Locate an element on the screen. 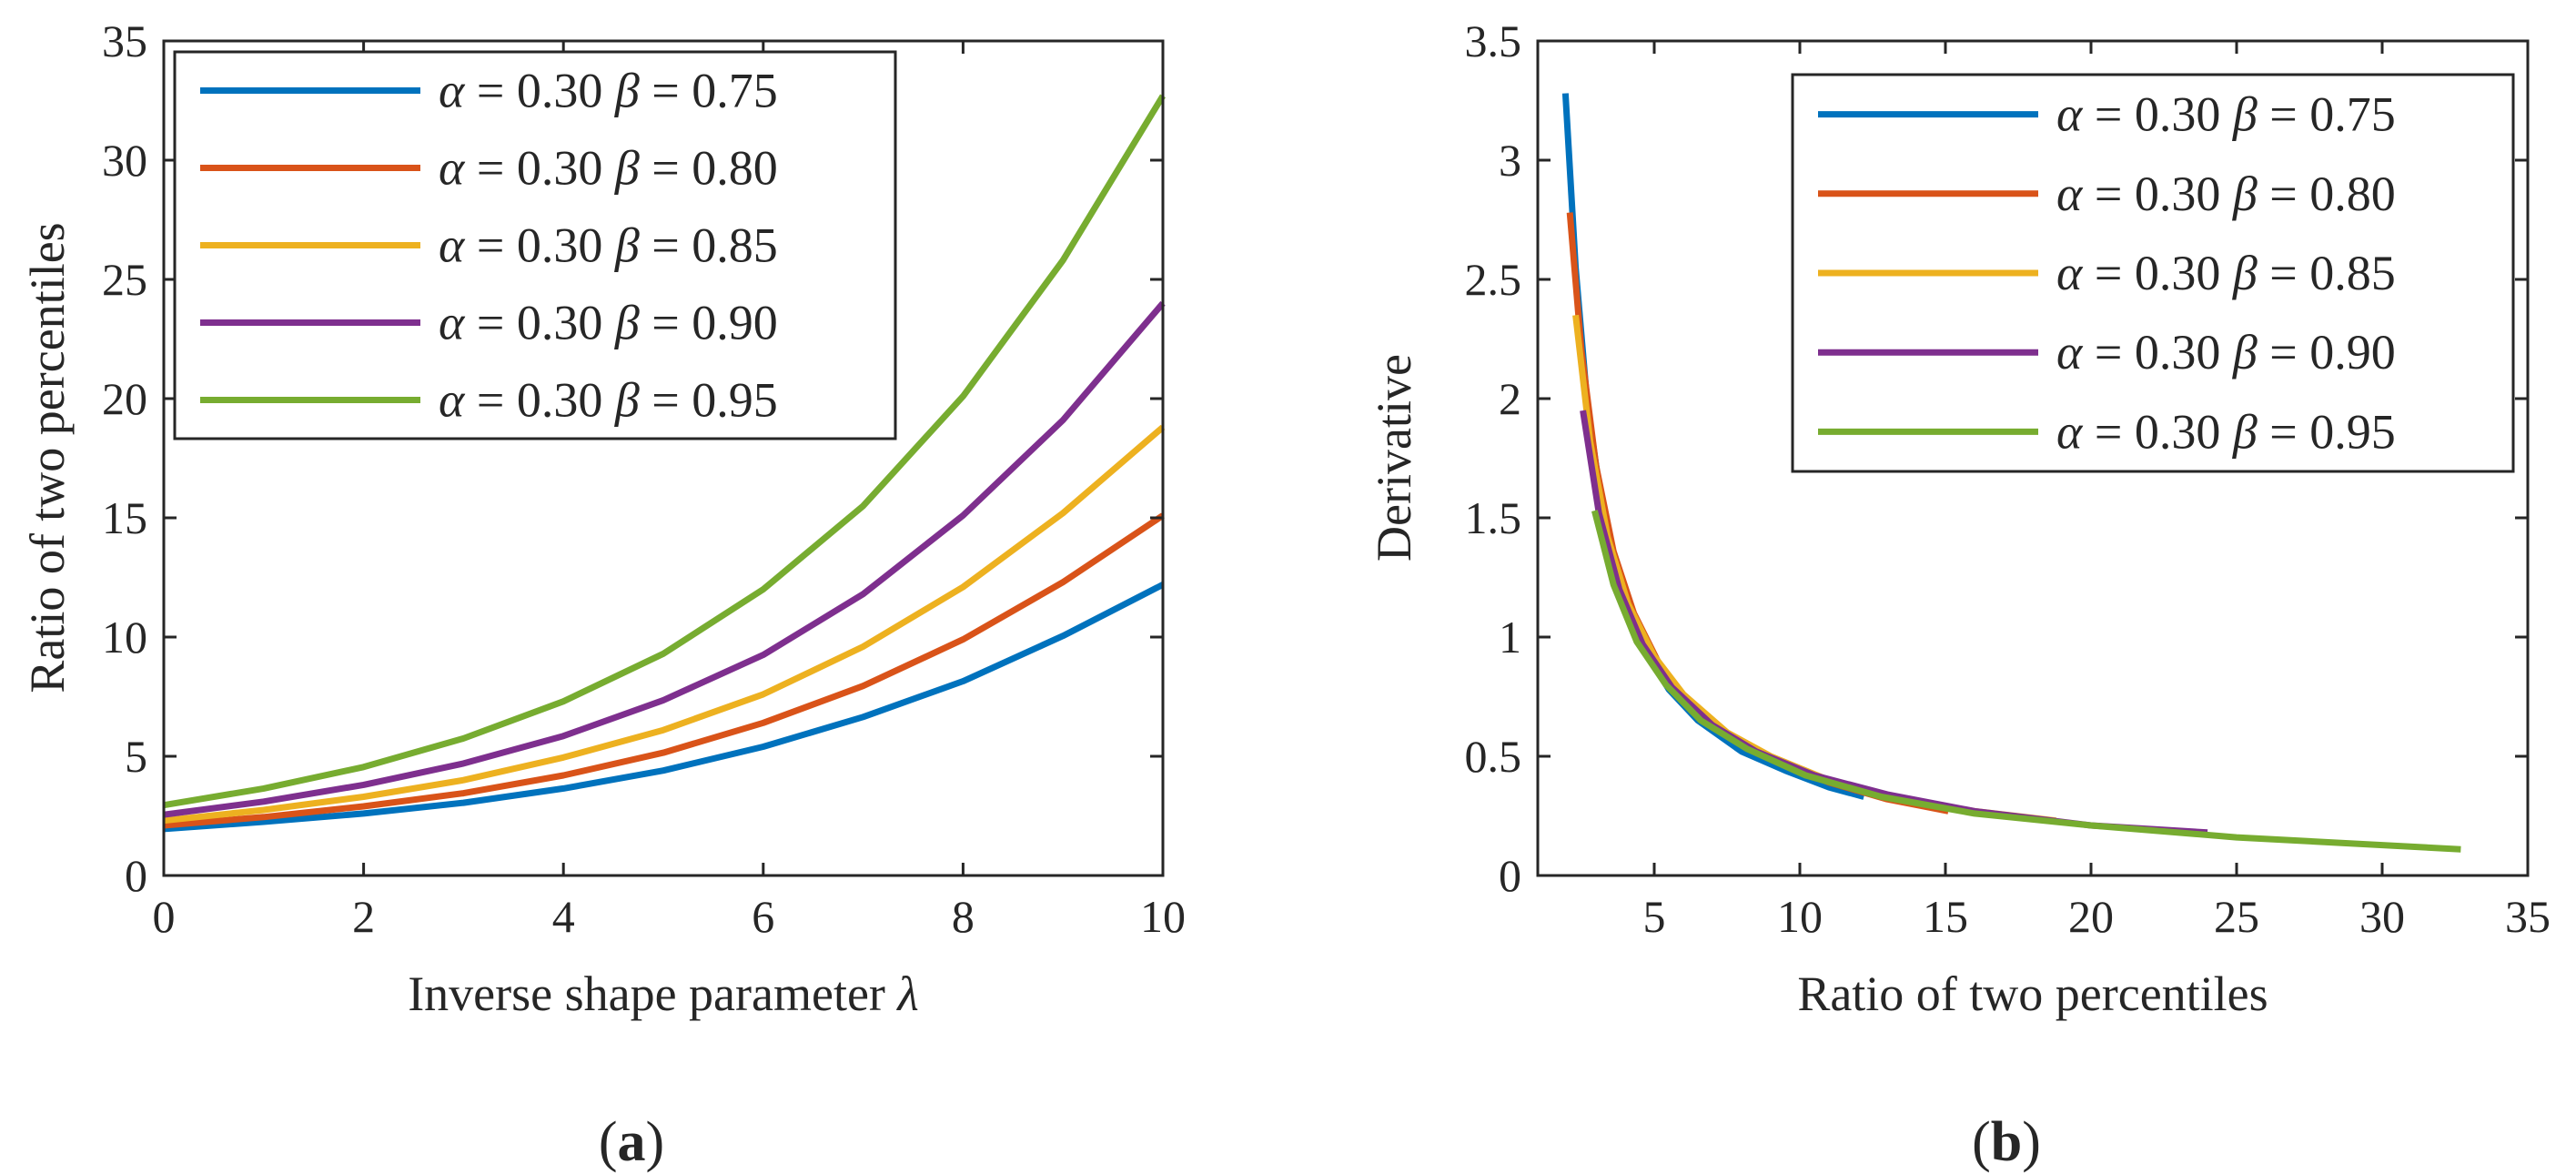 This screenshot has height=1174, width=2576. x-axis-title: Inverse shape parameter λ is located at coordinates (663, 994).